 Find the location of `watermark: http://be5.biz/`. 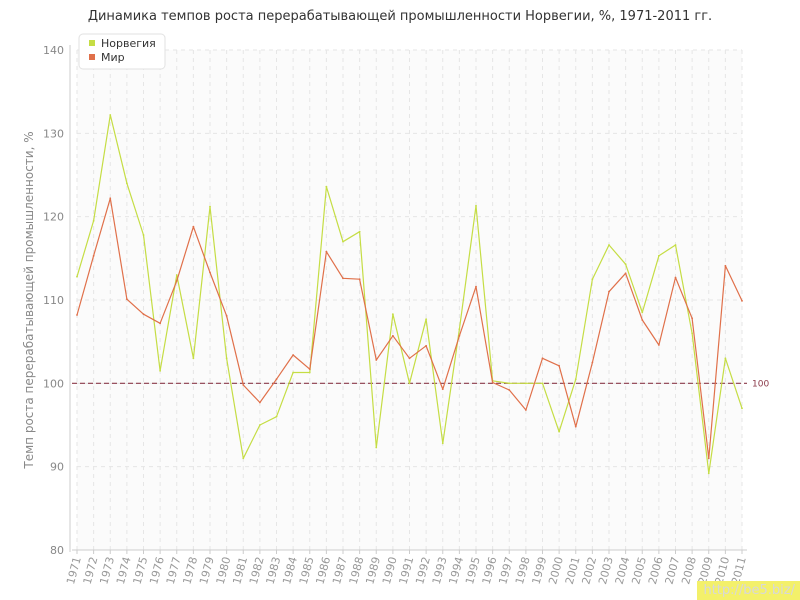

watermark: http://be5.biz/ is located at coordinates (748, 590).